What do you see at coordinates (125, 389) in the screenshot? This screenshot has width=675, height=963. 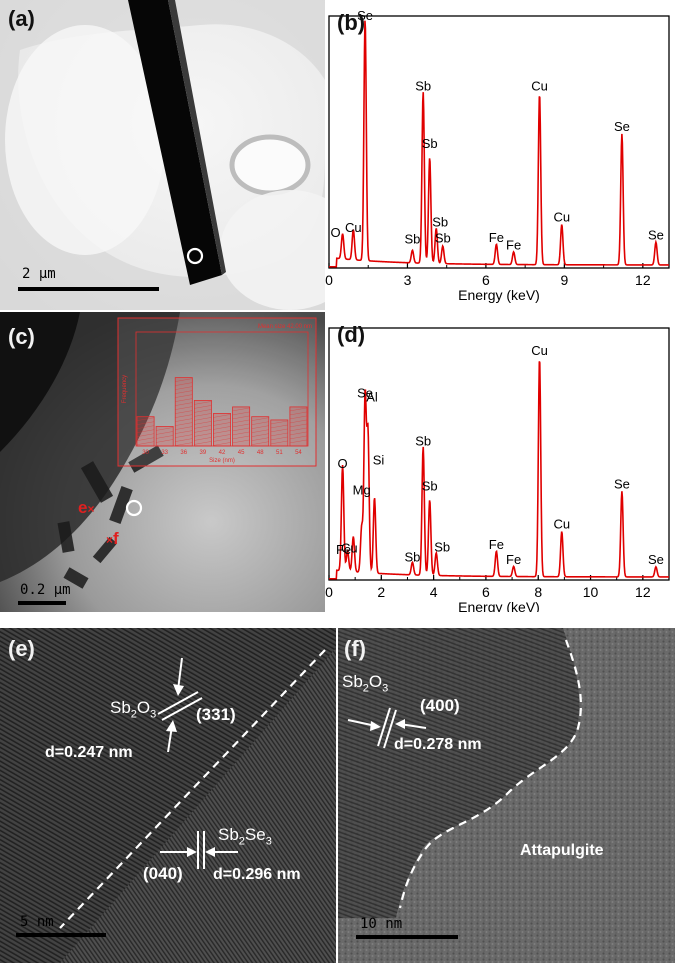 I see `inset-ylabel: Frequency` at bounding box center [125, 389].